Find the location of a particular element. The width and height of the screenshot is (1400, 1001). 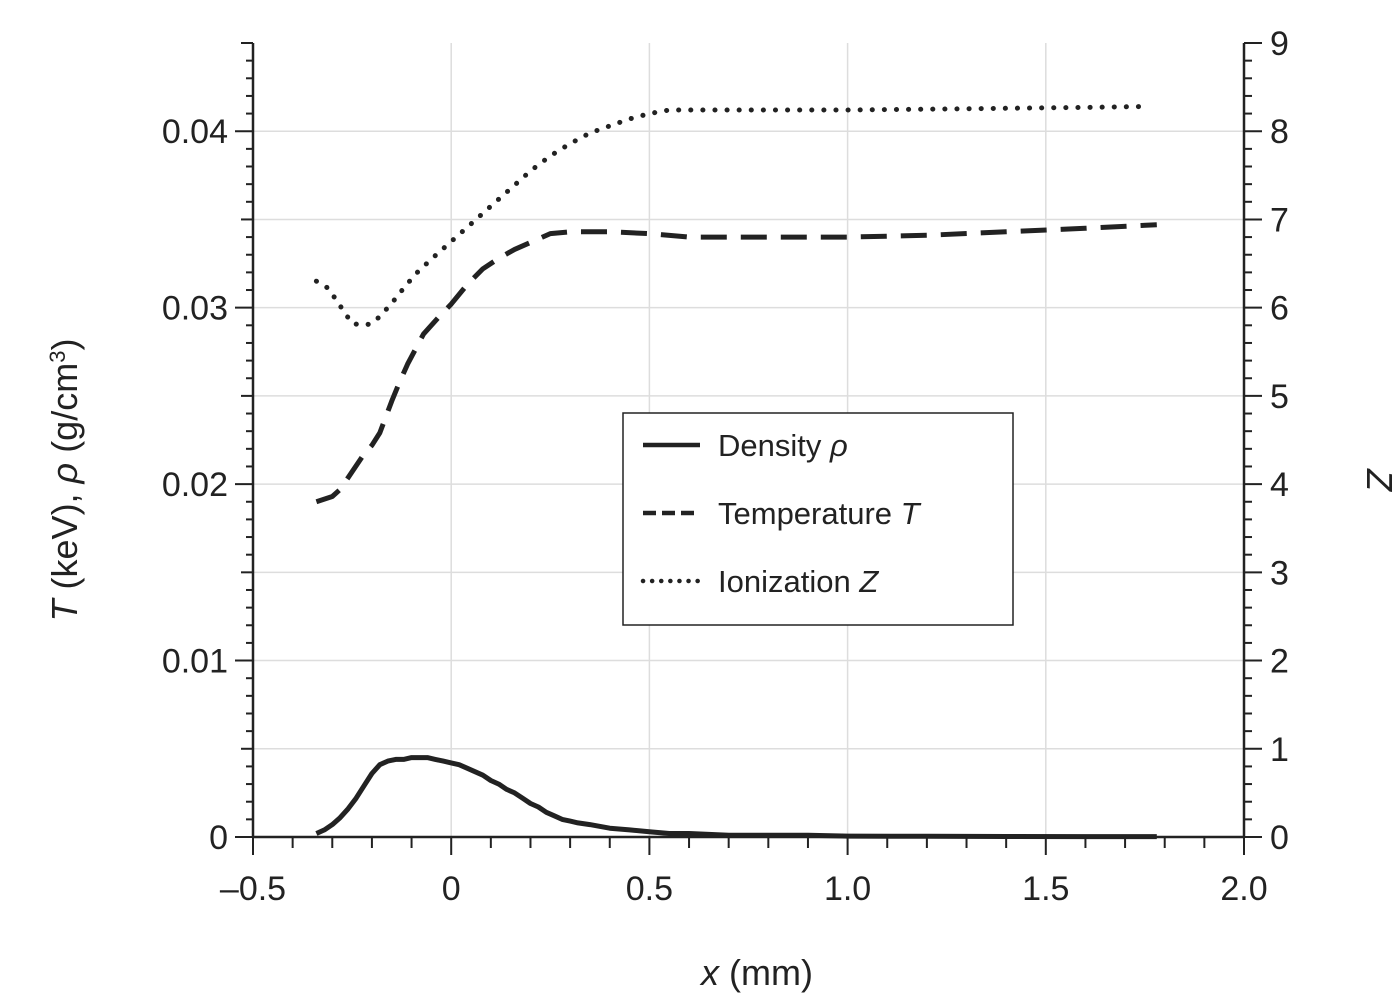

legend-label-temperature: Temperature T is located at coordinates (820, 513).